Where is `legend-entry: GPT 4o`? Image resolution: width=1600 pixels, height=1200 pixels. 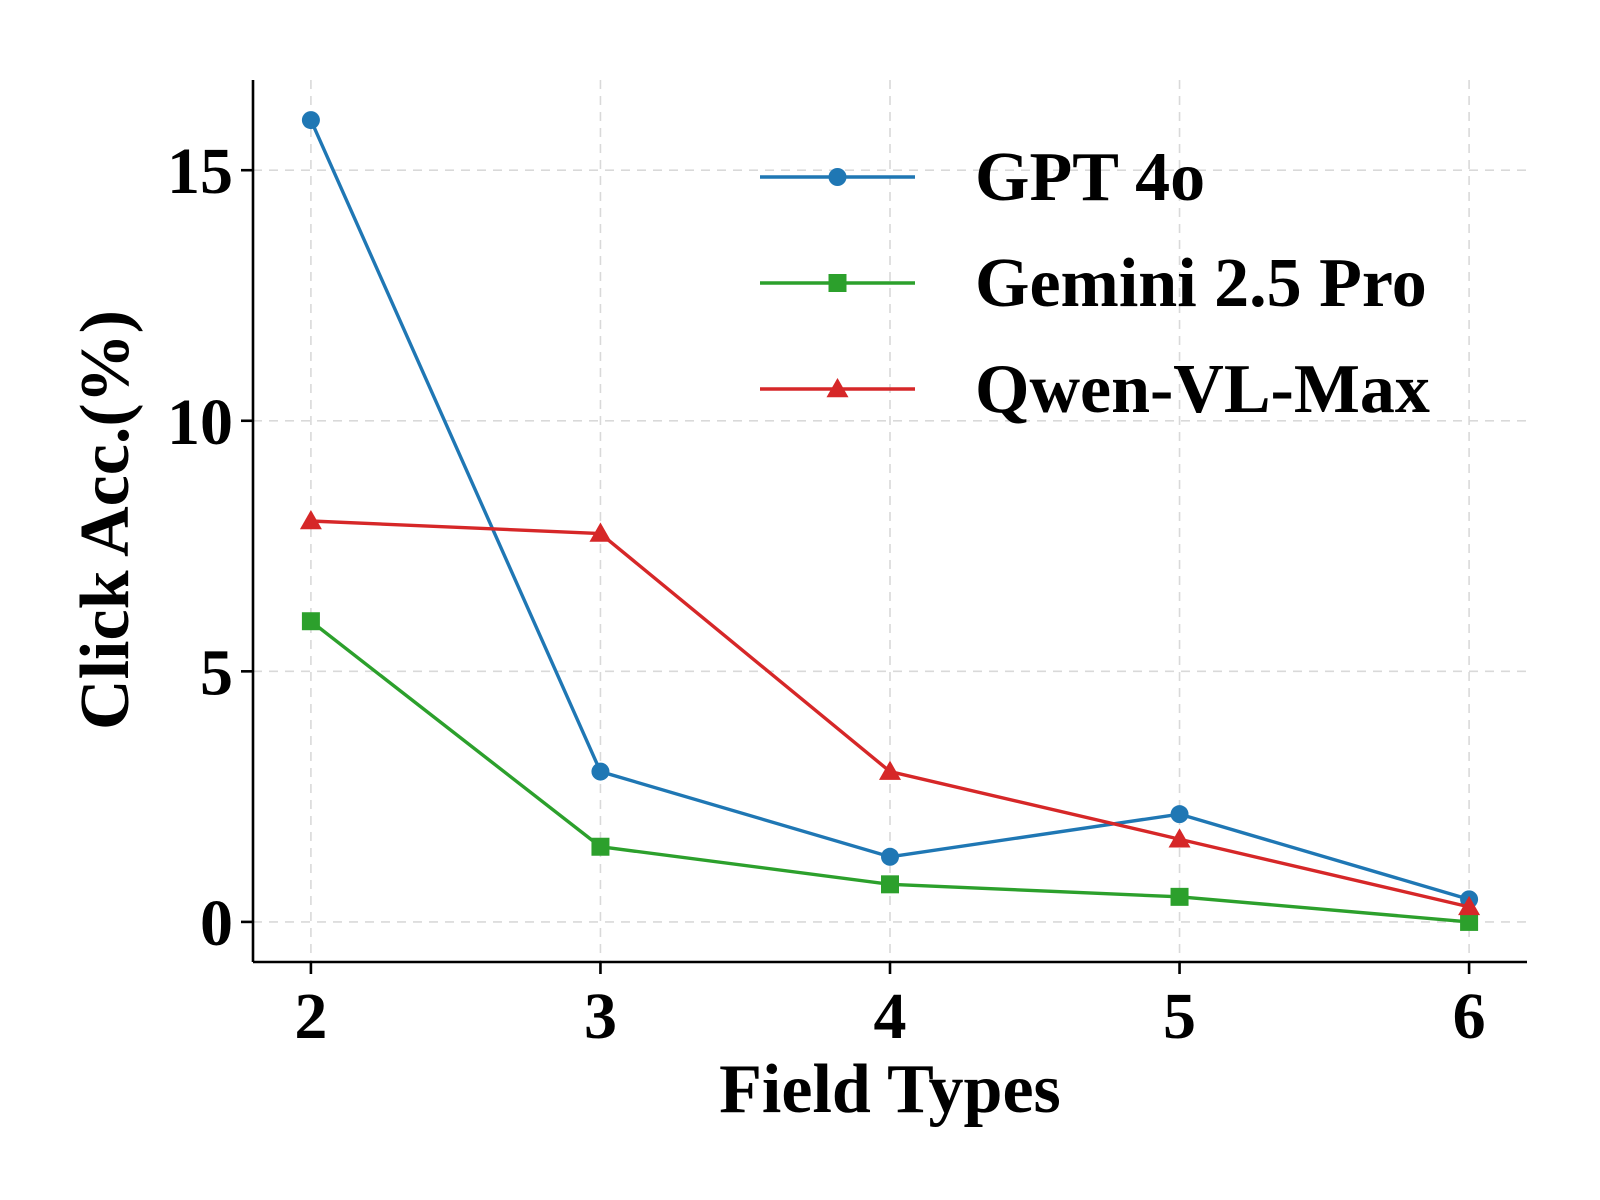 legend-entry: GPT 4o is located at coordinates (982, 177).